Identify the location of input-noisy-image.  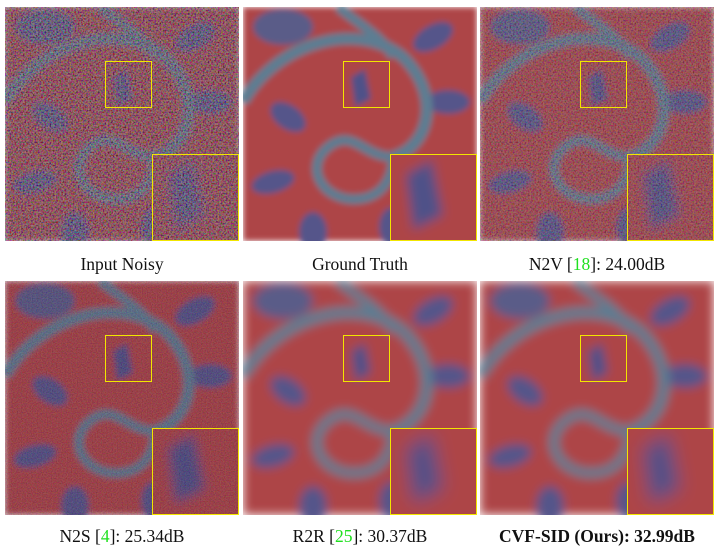
(122, 124).